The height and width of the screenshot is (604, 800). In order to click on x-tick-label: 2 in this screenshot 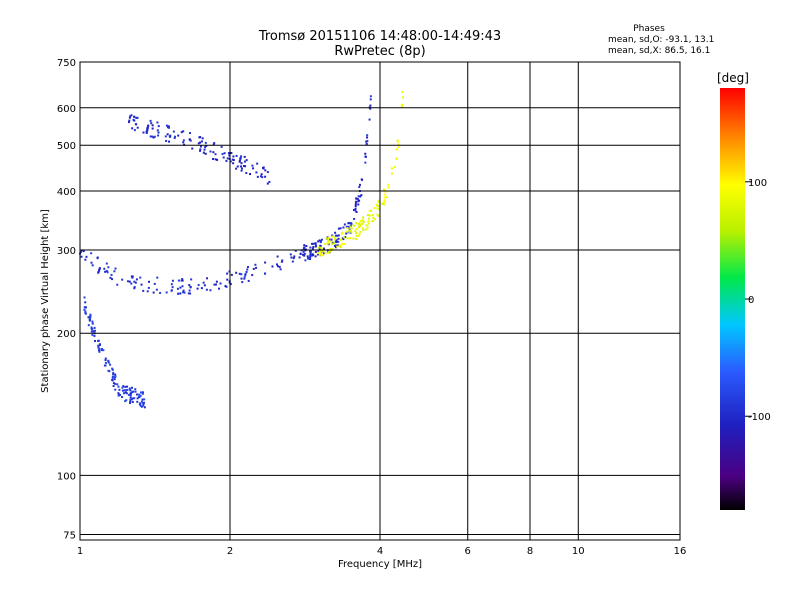, I will do `click(230, 551)`.